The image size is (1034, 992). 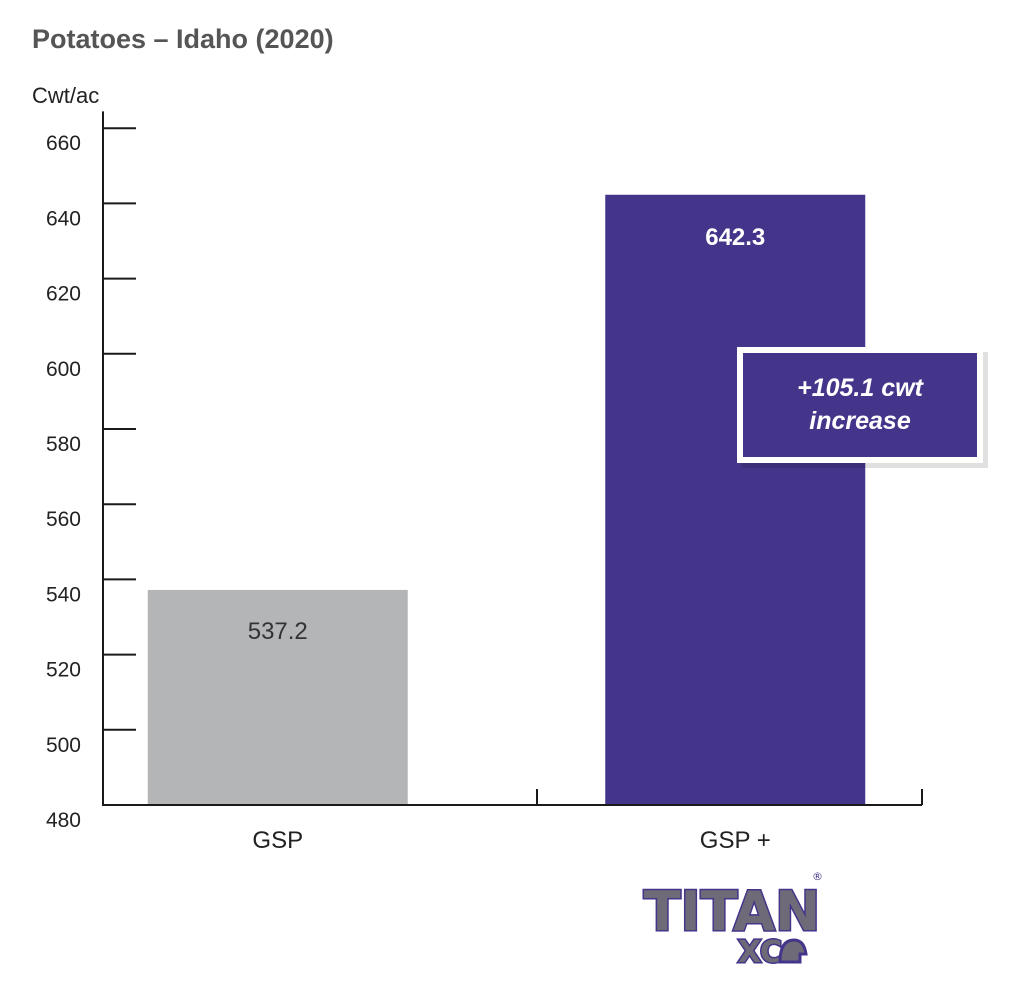 I want to click on logo-subtext: XC, so click(x=760, y=952).